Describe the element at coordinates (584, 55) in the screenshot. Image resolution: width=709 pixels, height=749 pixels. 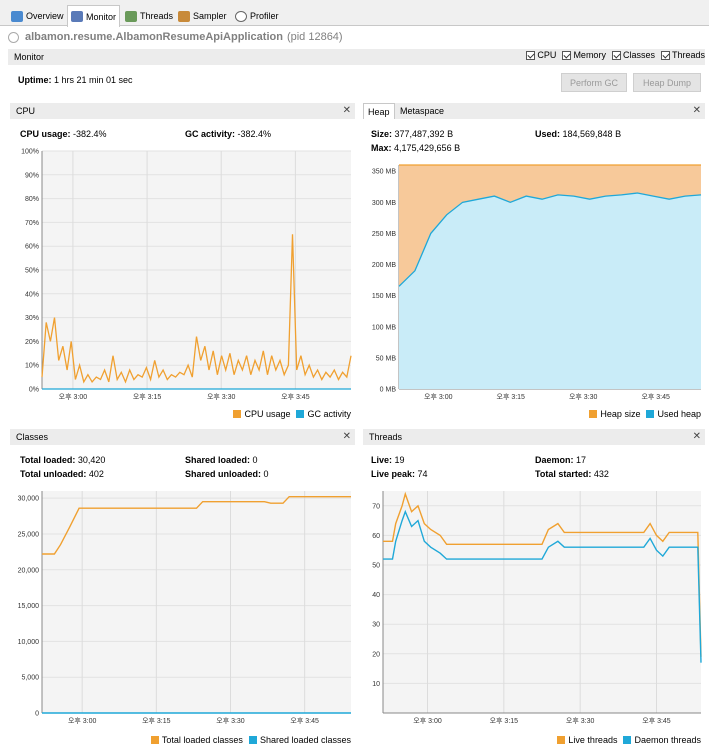
I see `checkbox-memory: Memory` at that location.